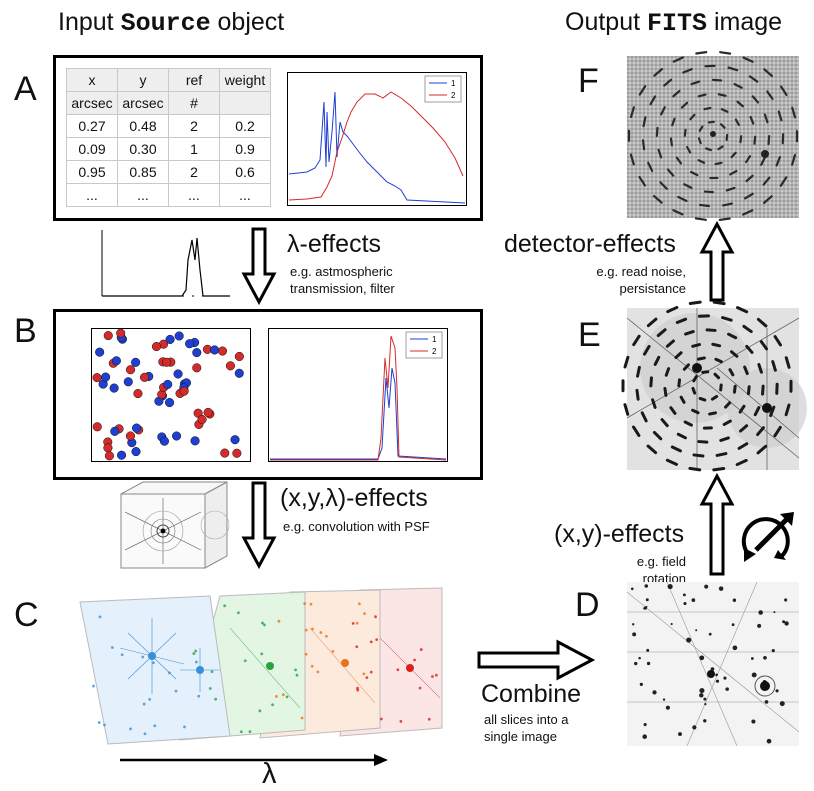  Describe the element at coordinates (376, 146) in the screenshot. I see `series-2-line` at that location.